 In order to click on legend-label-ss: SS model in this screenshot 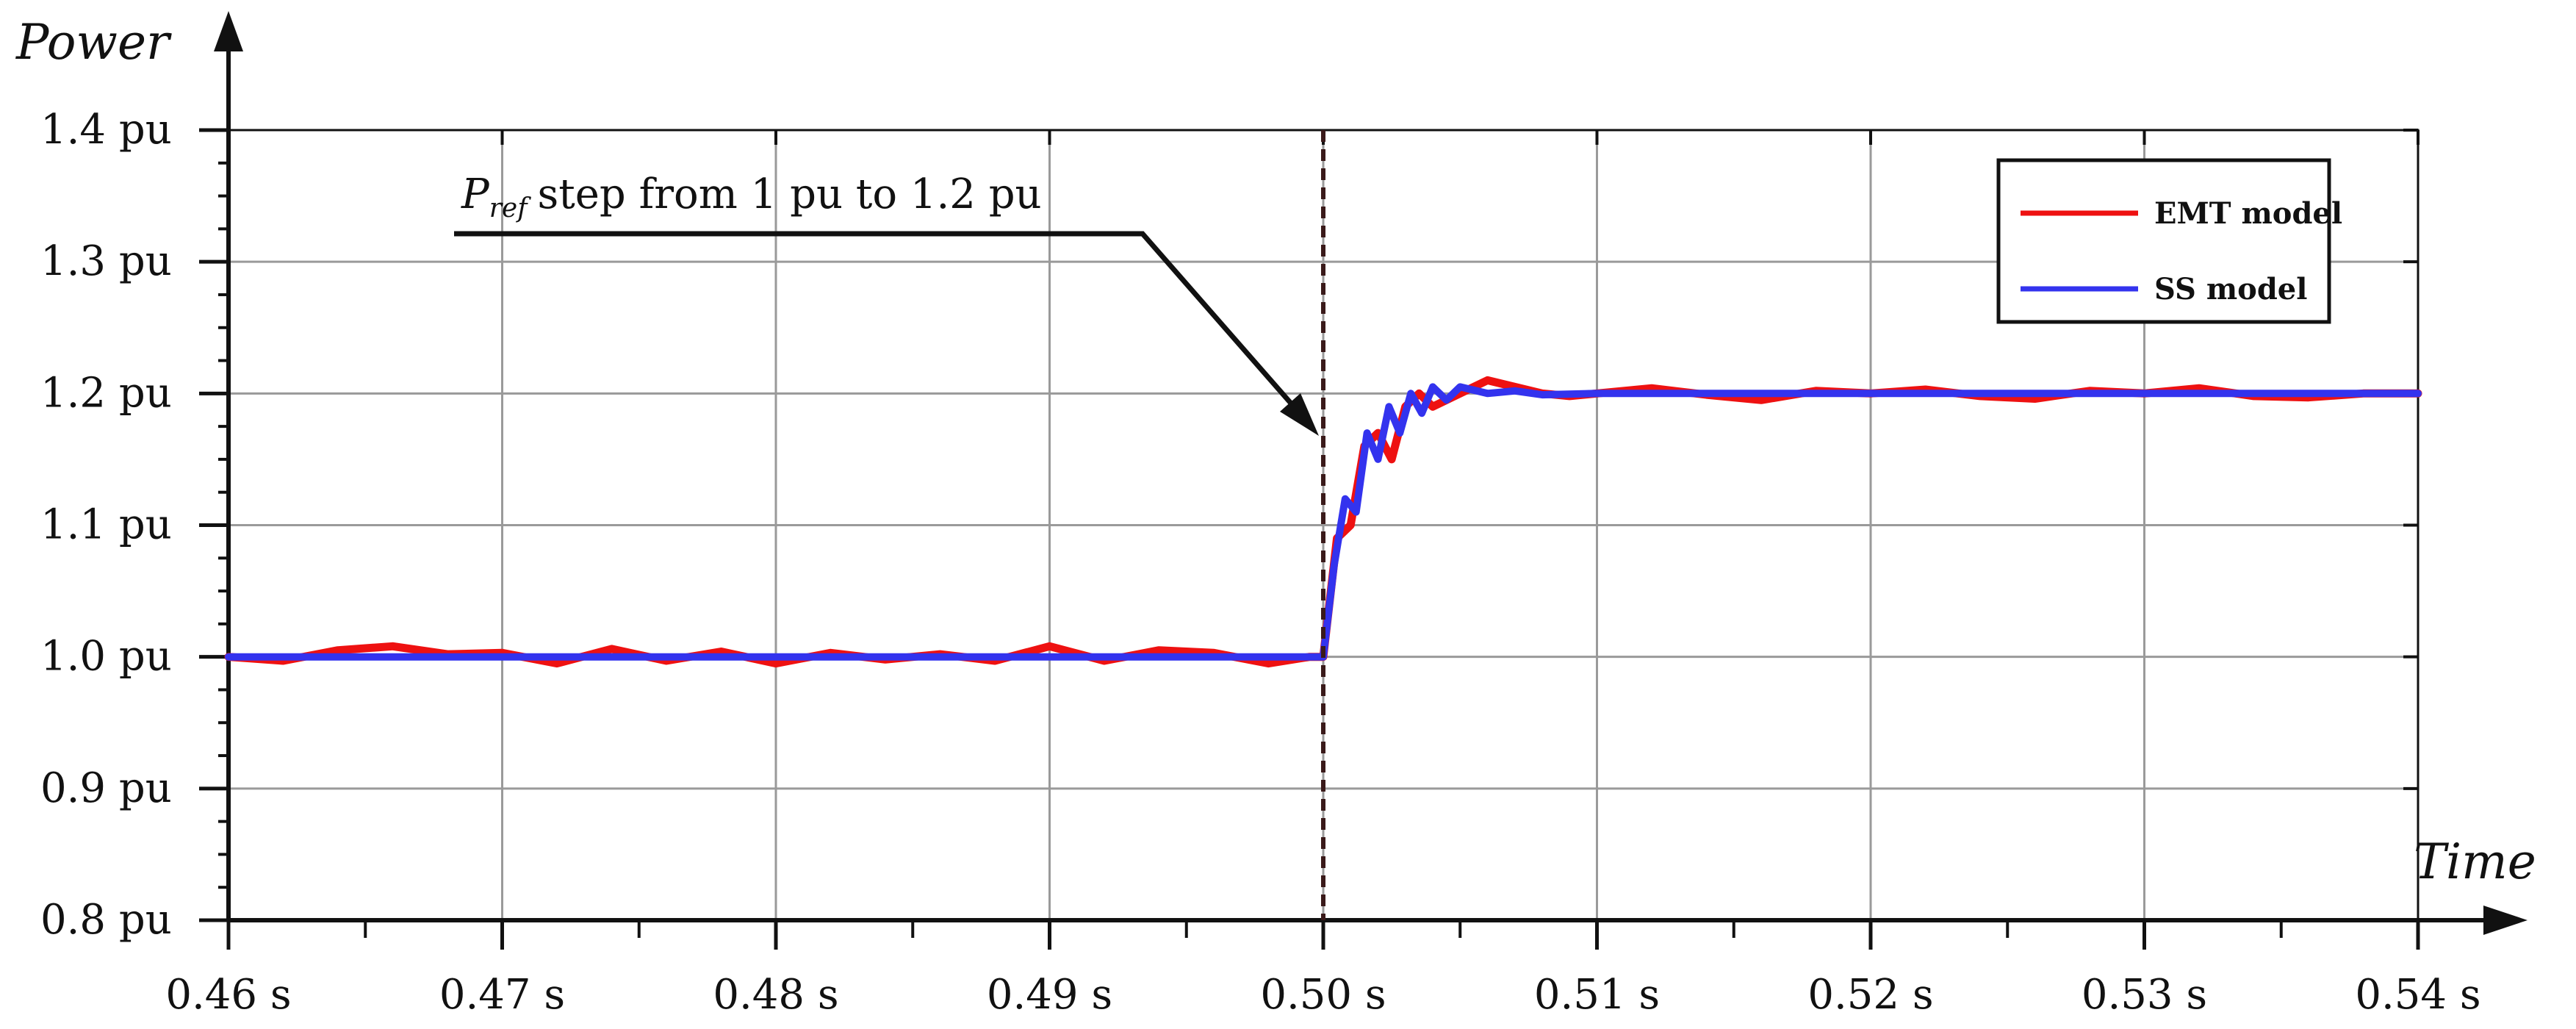, I will do `click(2230, 289)`.